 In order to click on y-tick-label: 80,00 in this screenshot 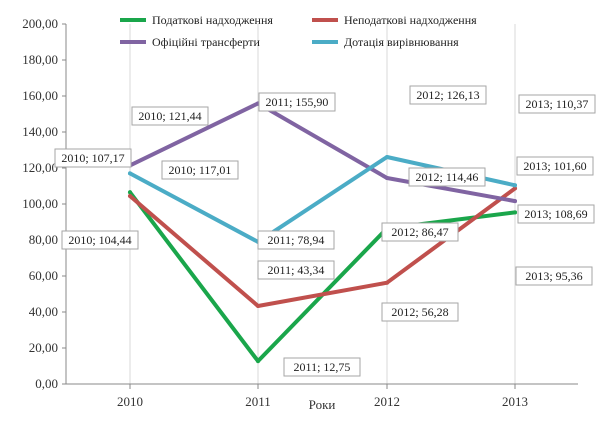, I will do `click(43, 239)`.